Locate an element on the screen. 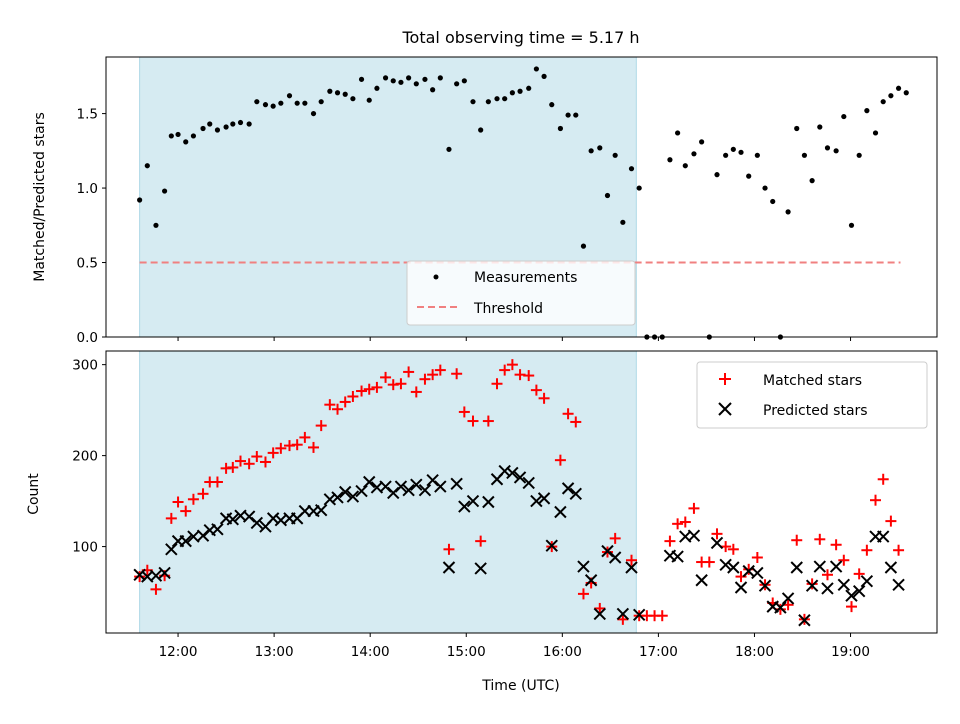 This screenshot has height=724, width=960. bottom-x-tick-label: 19:00 is located at coordinates (850, 652).